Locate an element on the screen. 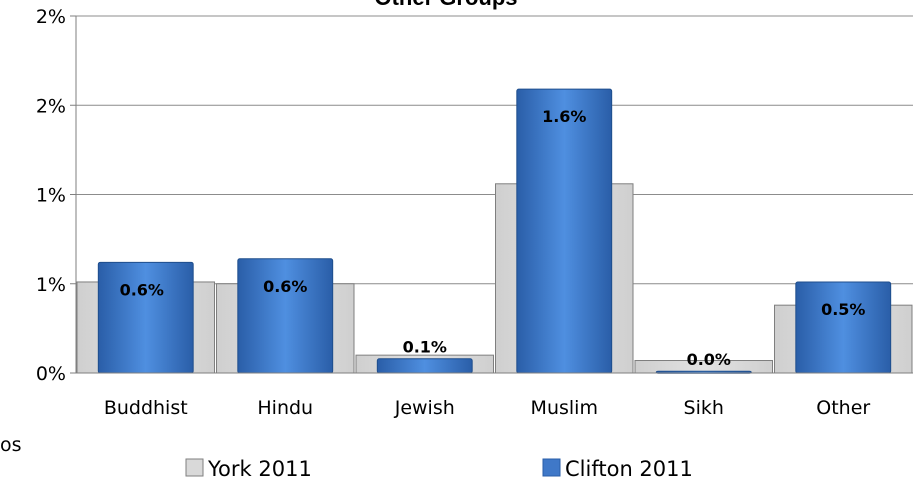 The image size is (920, 486). x-category-label: Muslim is located at coordinates (564, 408).